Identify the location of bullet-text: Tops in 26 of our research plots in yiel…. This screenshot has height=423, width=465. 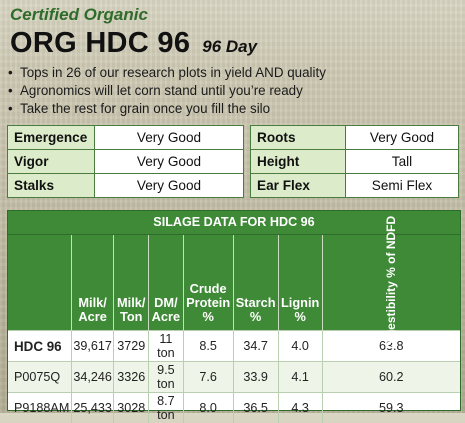
(173, 73).